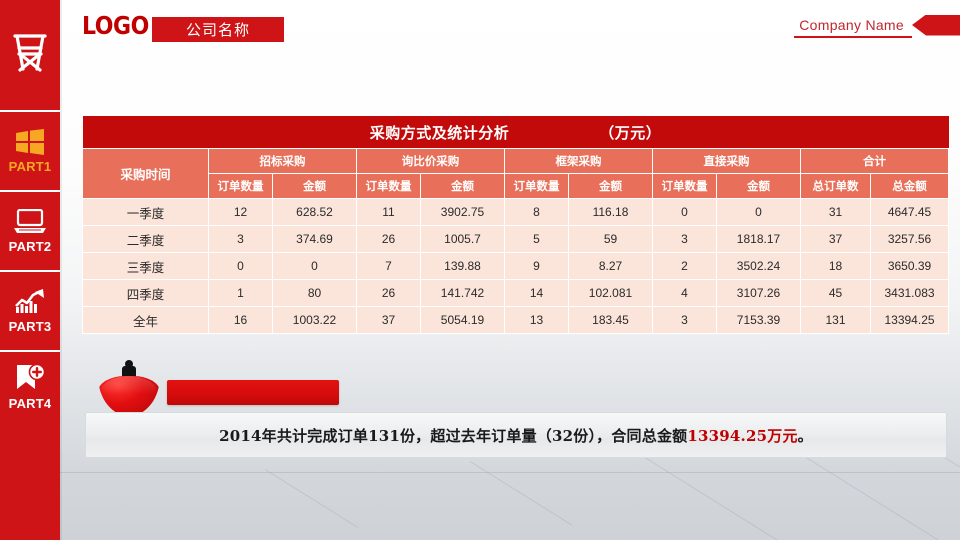 The width and height of the screenshot is (960, 540). I want to click on header-period: 采购时间, so click(145, 173).